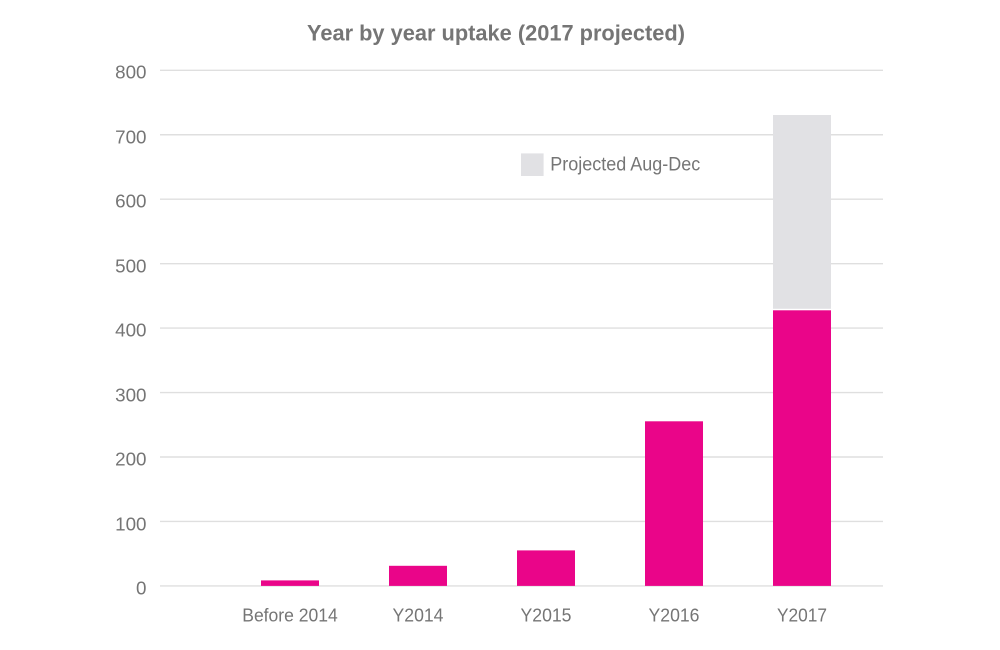  I want to click on svg-text: Y2015, so click(546, 614).